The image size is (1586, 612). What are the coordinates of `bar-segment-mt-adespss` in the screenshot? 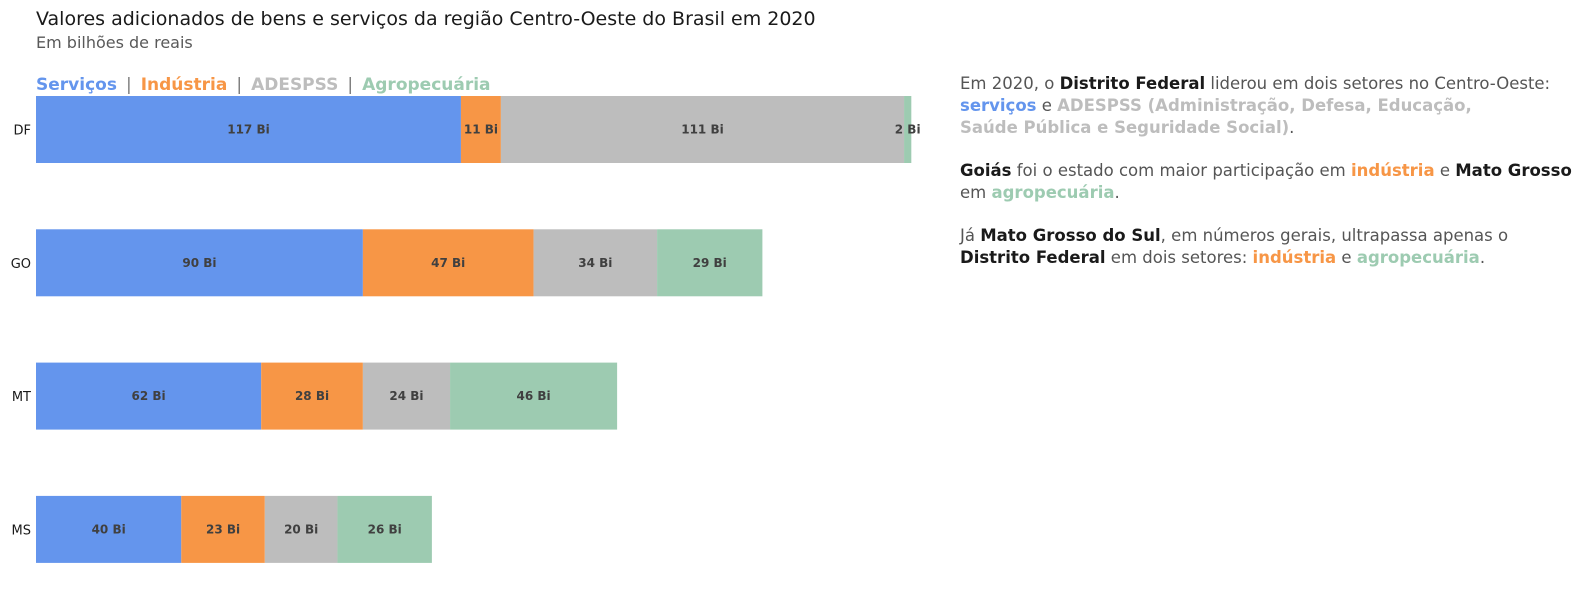 It's located at (406, 396).